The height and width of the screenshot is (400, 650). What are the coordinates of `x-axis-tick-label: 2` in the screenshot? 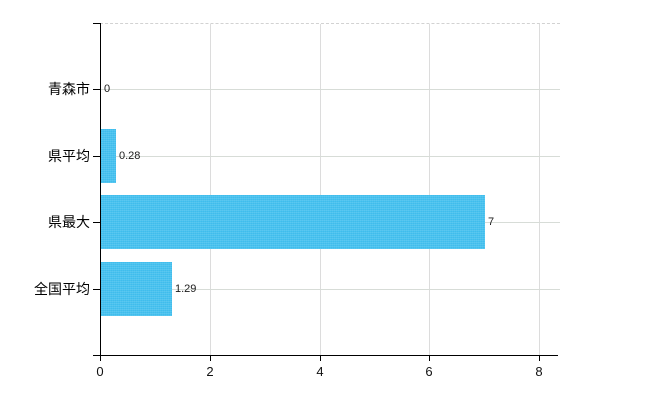 It's located at (210, 371).